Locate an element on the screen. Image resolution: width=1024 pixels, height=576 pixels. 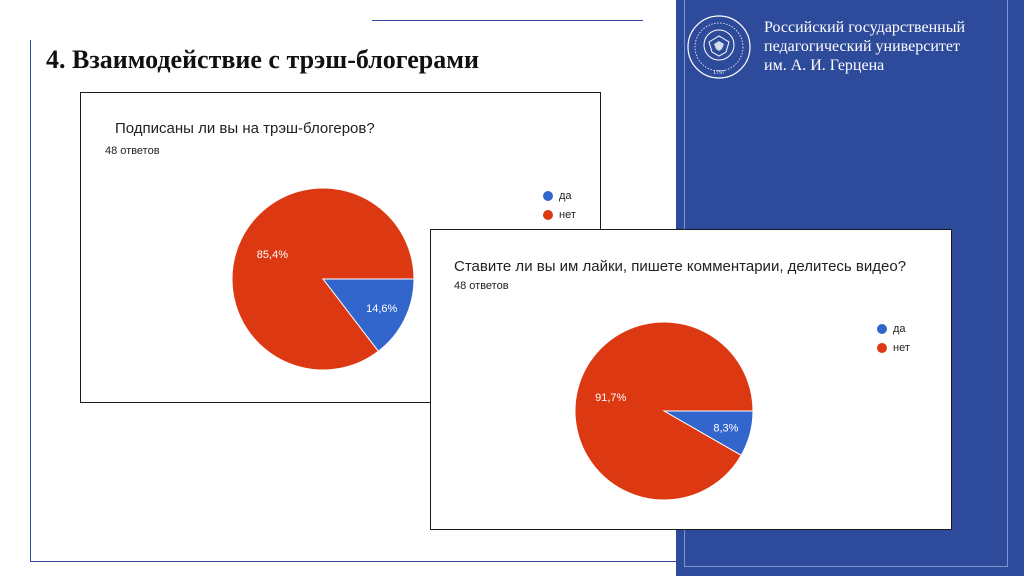
university-name-line: им. А. И. Герцена is located at coordinates (824, 65).